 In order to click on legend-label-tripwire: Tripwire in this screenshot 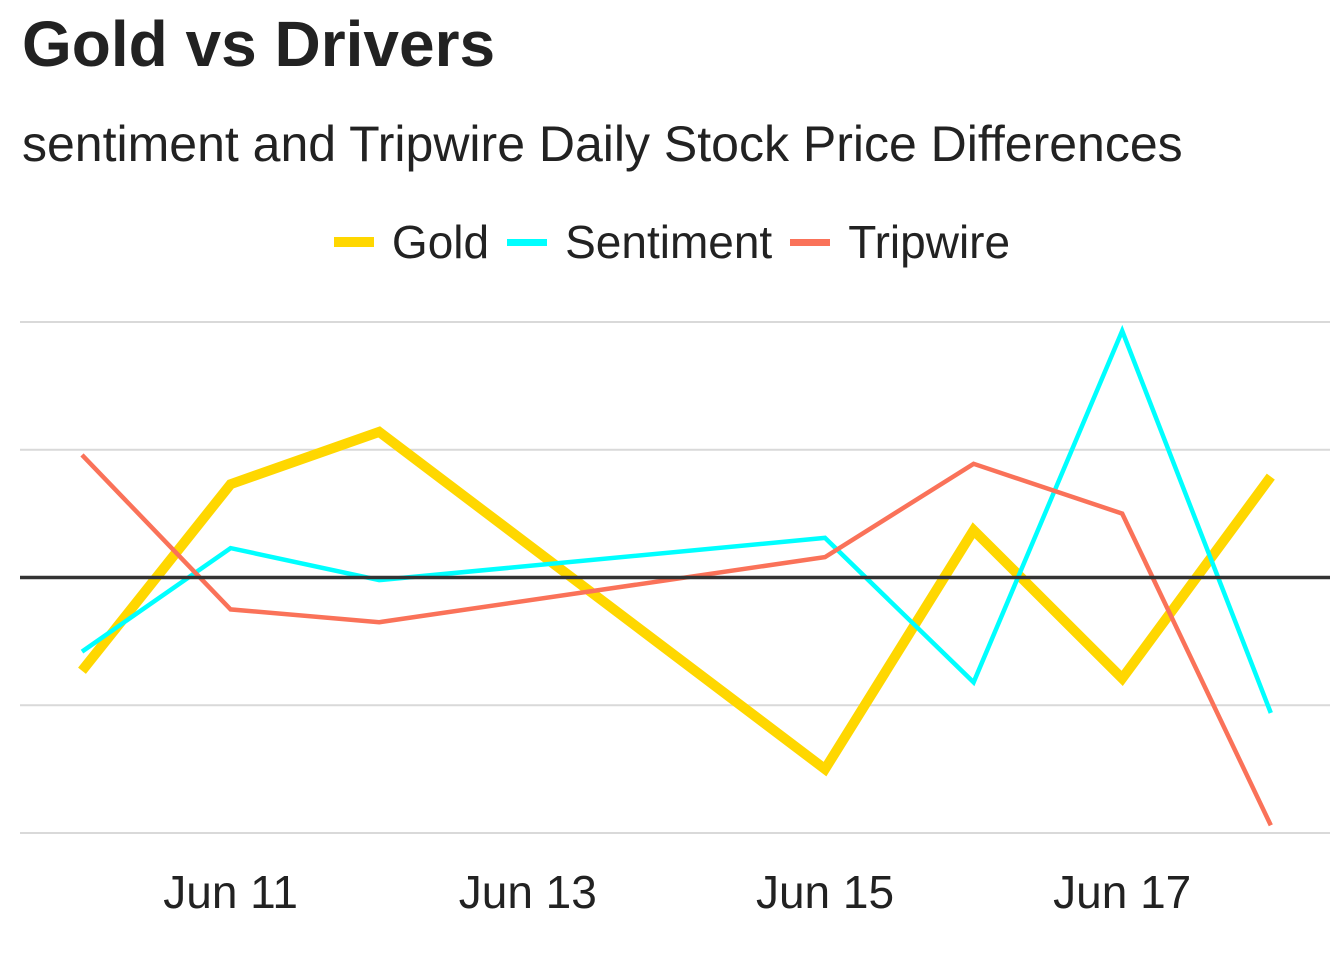, I will do `click(929, 242)`.